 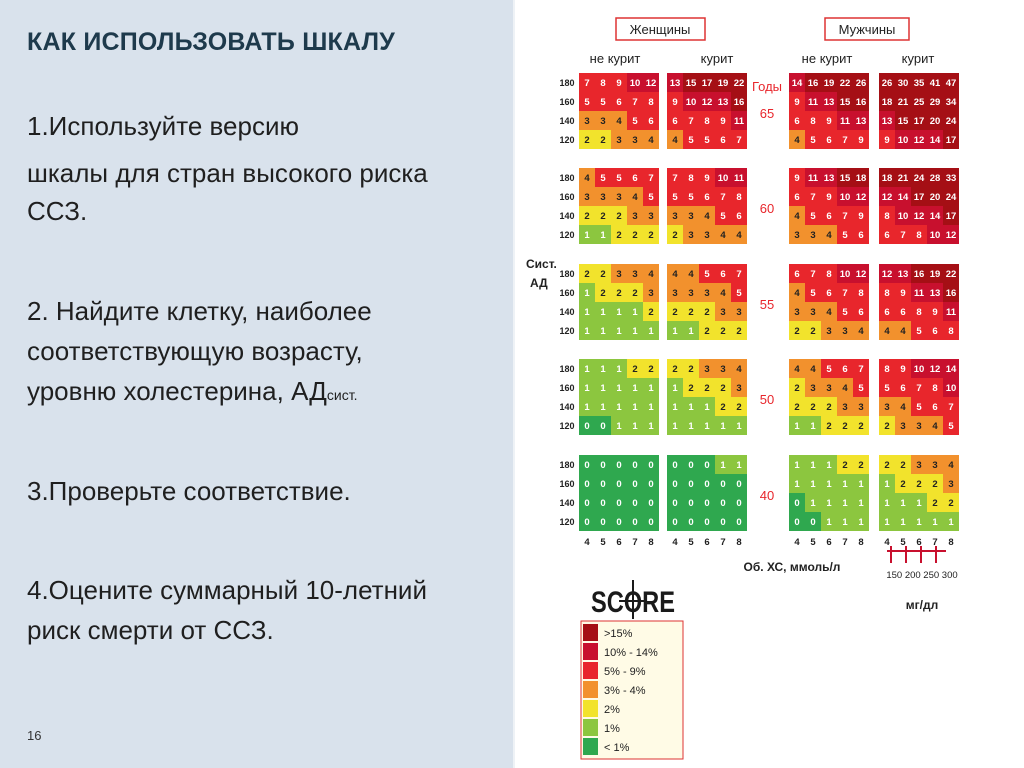 I want to click on risk-cell-value: 16, so click(x=951, y=293).